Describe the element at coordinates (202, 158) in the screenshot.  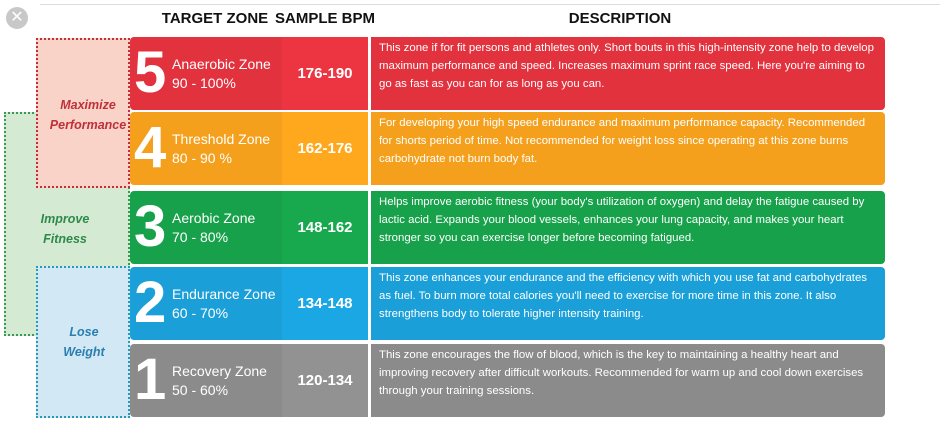
I see `zone-range: 80 - 90 %` at that location.